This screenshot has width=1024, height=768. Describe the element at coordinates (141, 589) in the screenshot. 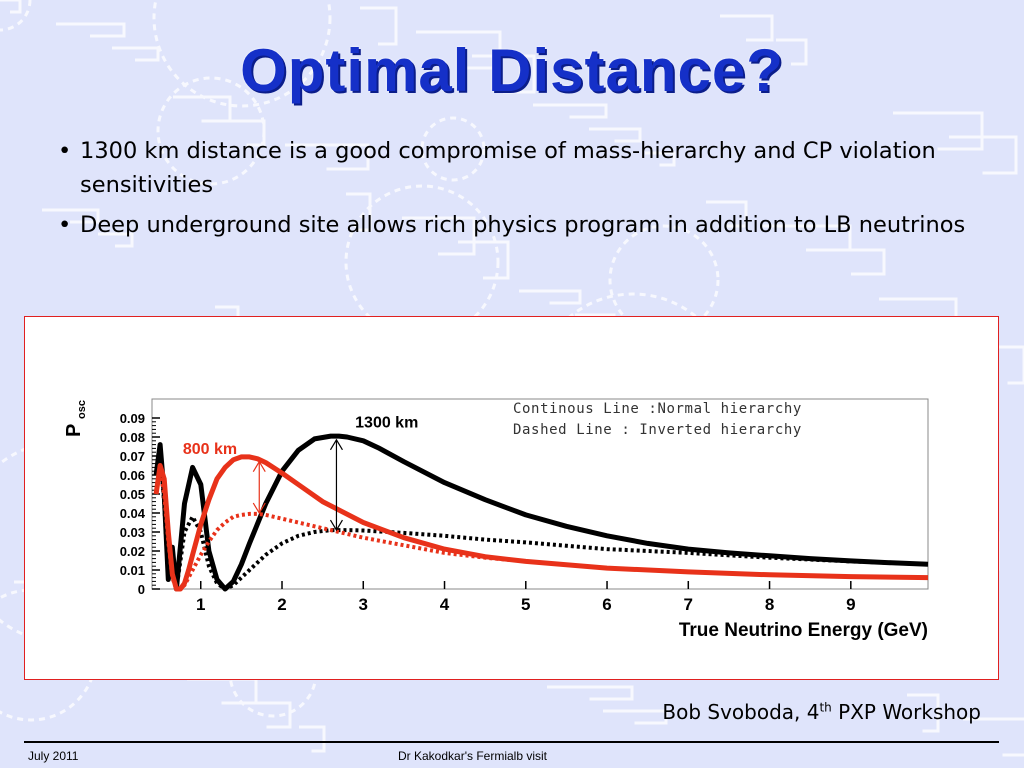

I see `y-tick-label: 0` at that location.